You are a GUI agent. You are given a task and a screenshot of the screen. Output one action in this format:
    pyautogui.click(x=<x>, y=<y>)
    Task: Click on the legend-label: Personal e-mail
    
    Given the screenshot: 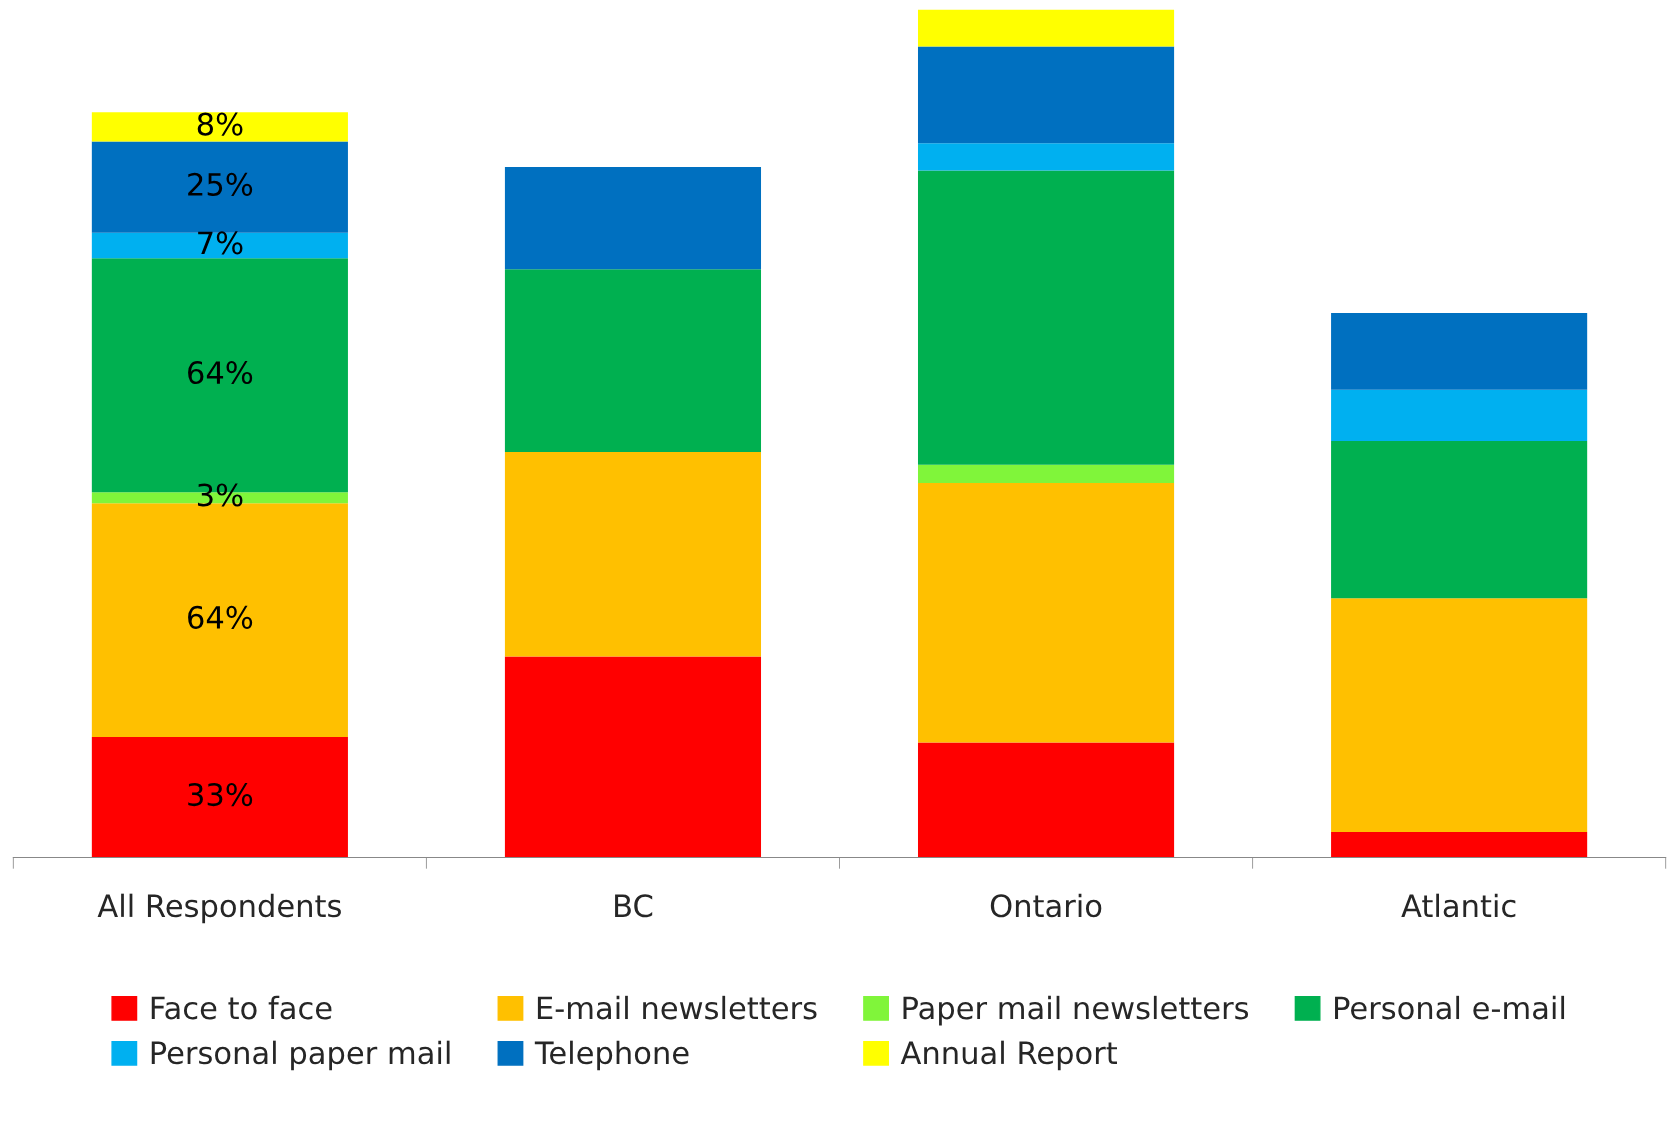 What is the action you would take?
    pyautogui.click(x=1450, y=1007)
    